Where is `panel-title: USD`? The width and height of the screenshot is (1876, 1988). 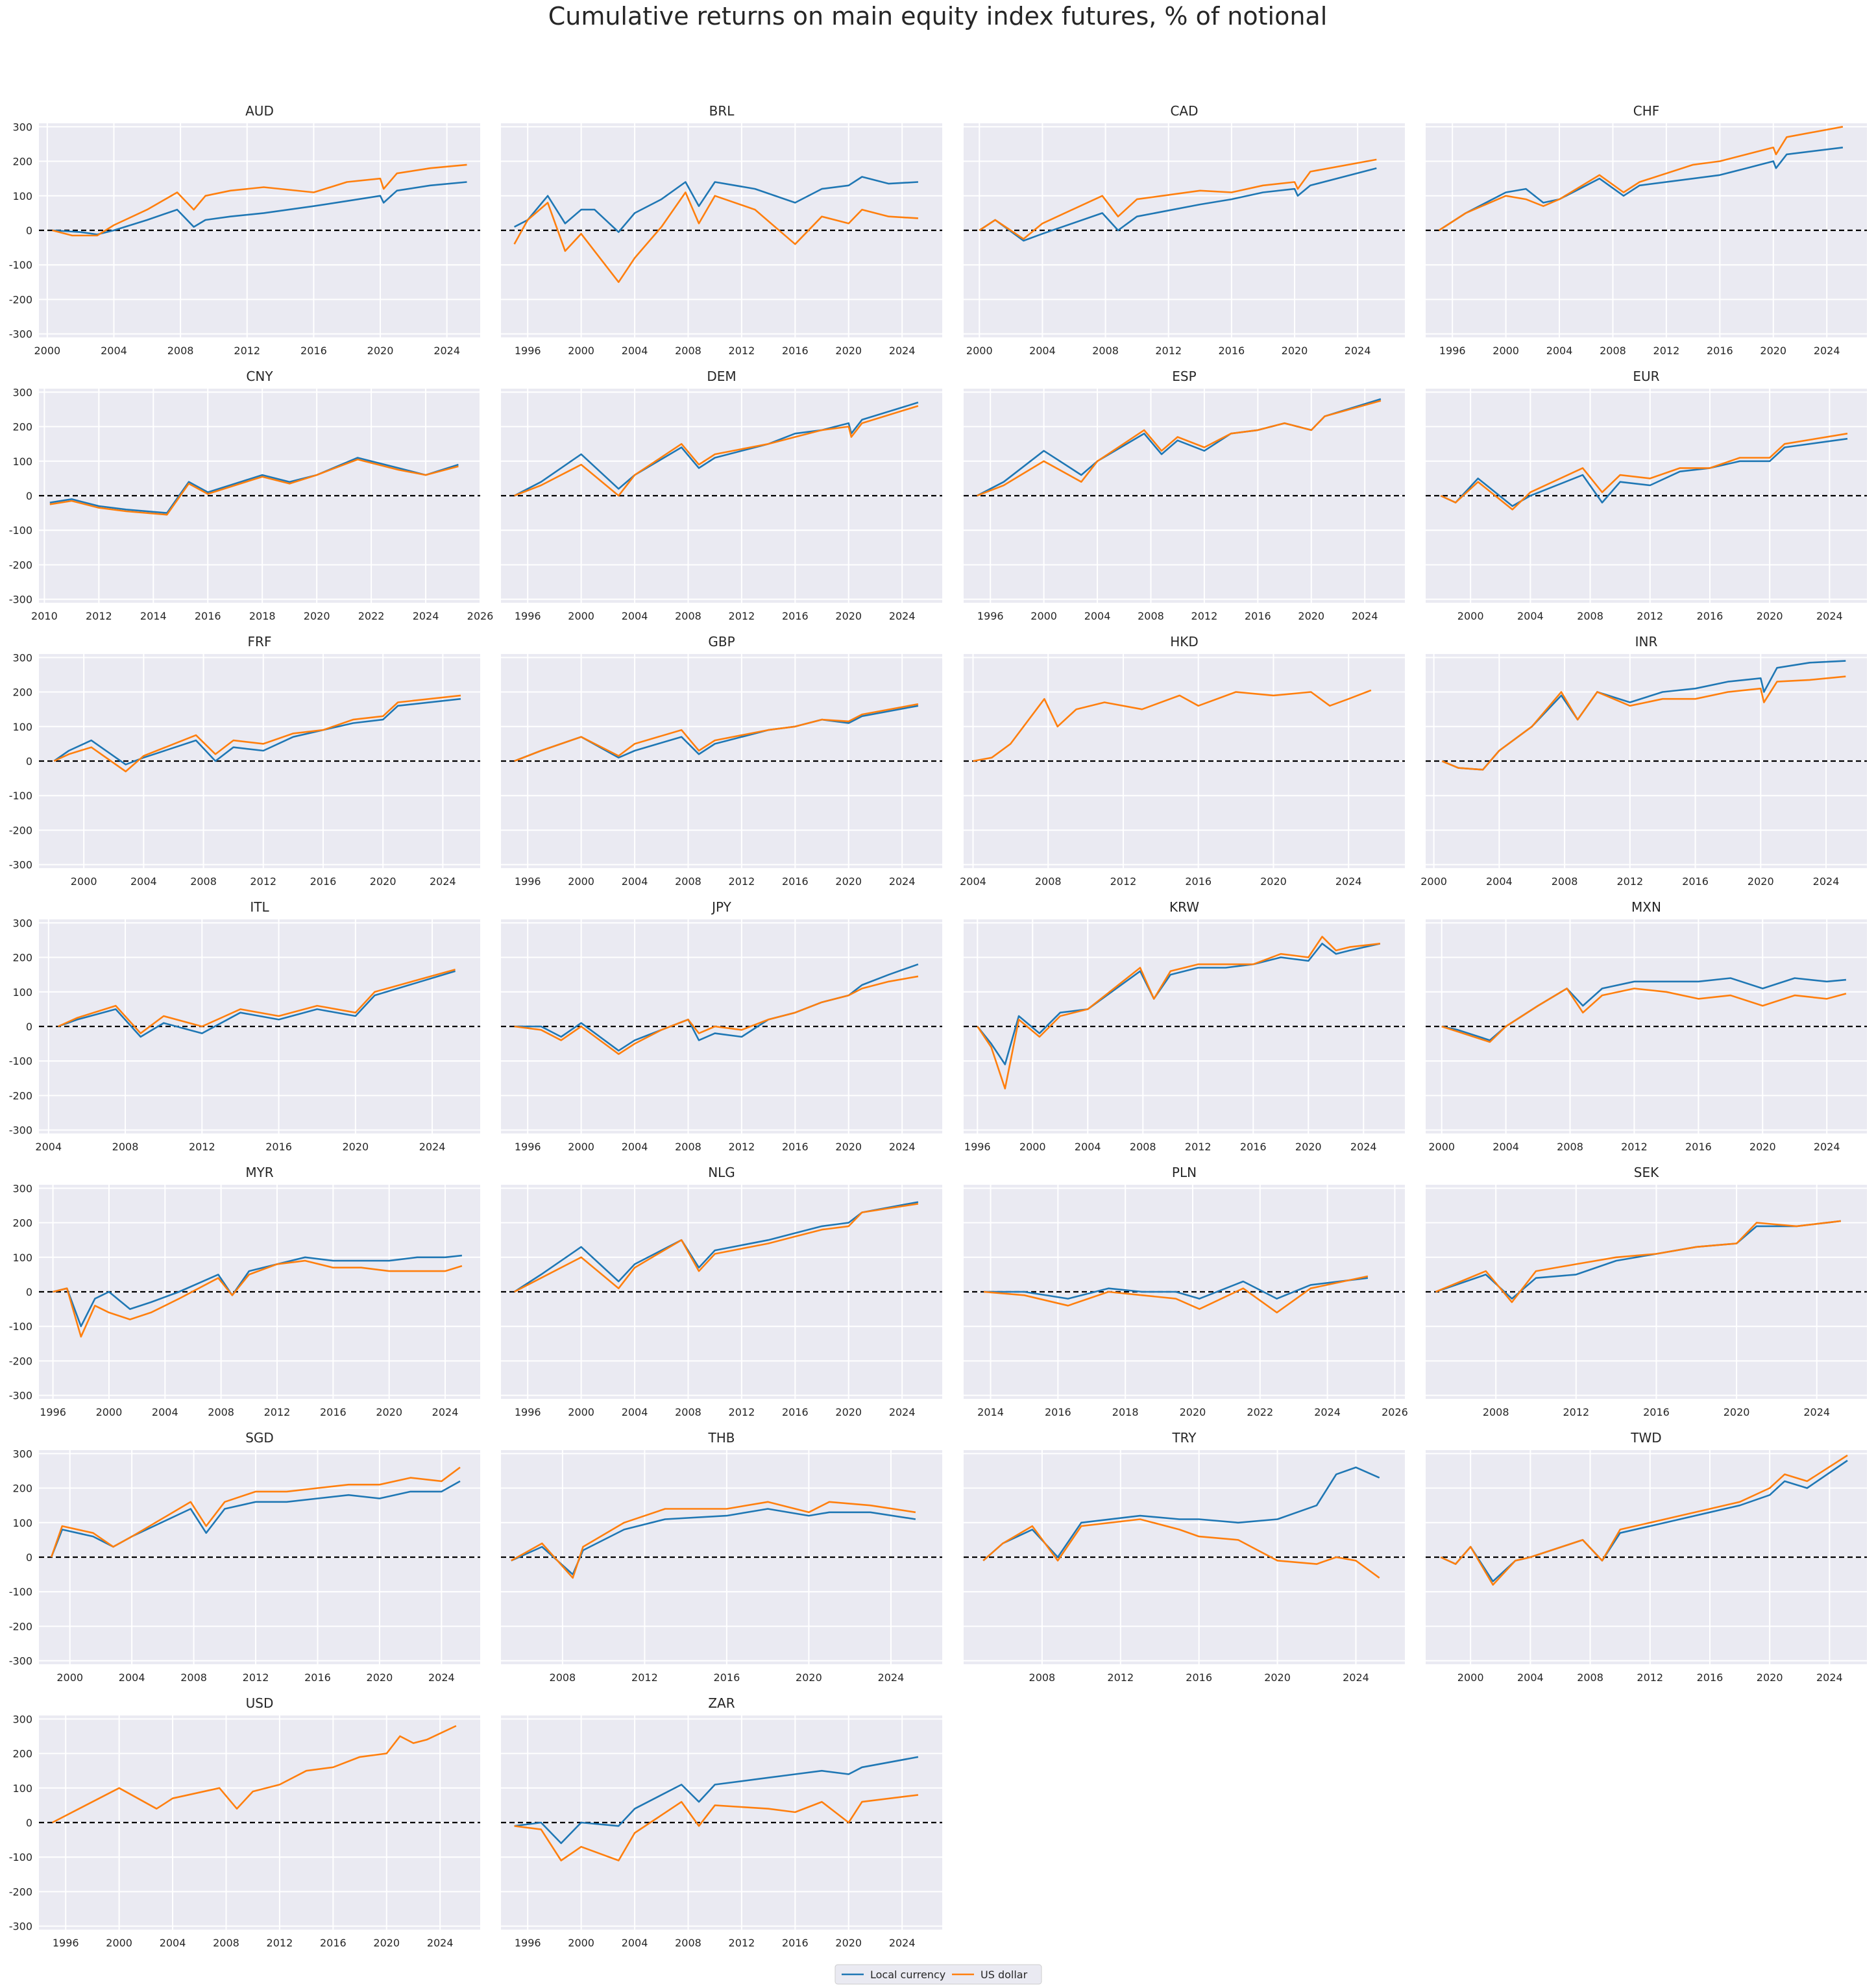
panel-title: USD is located at coordinates (260, 1703).